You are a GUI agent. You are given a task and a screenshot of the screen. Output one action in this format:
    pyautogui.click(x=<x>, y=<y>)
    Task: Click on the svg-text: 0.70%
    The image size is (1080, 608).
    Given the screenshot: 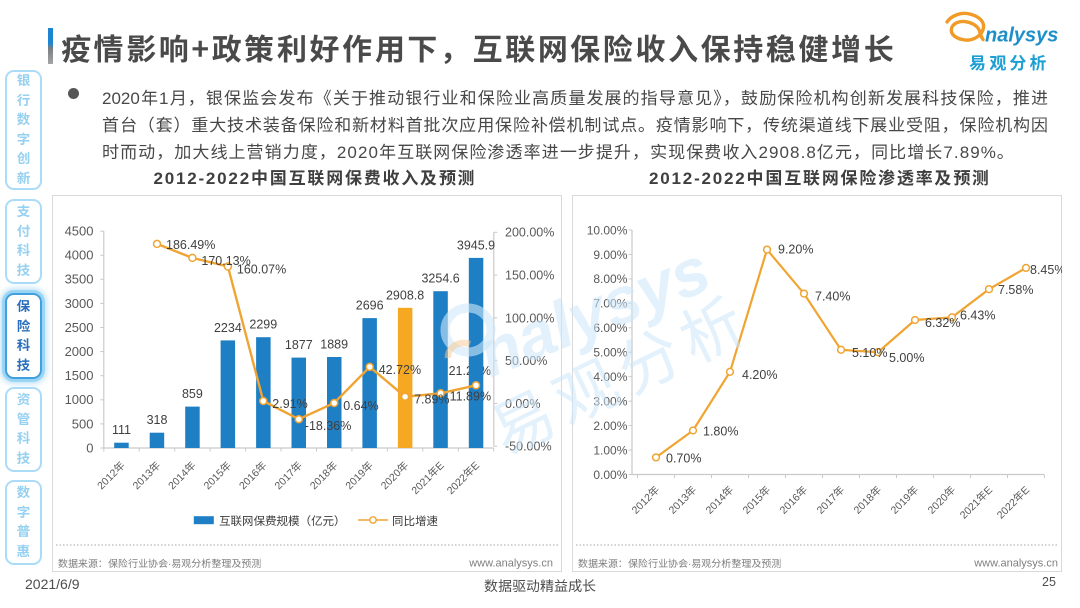 What is the action you would take?
    pyautogui.click(x=683, y=458)
    